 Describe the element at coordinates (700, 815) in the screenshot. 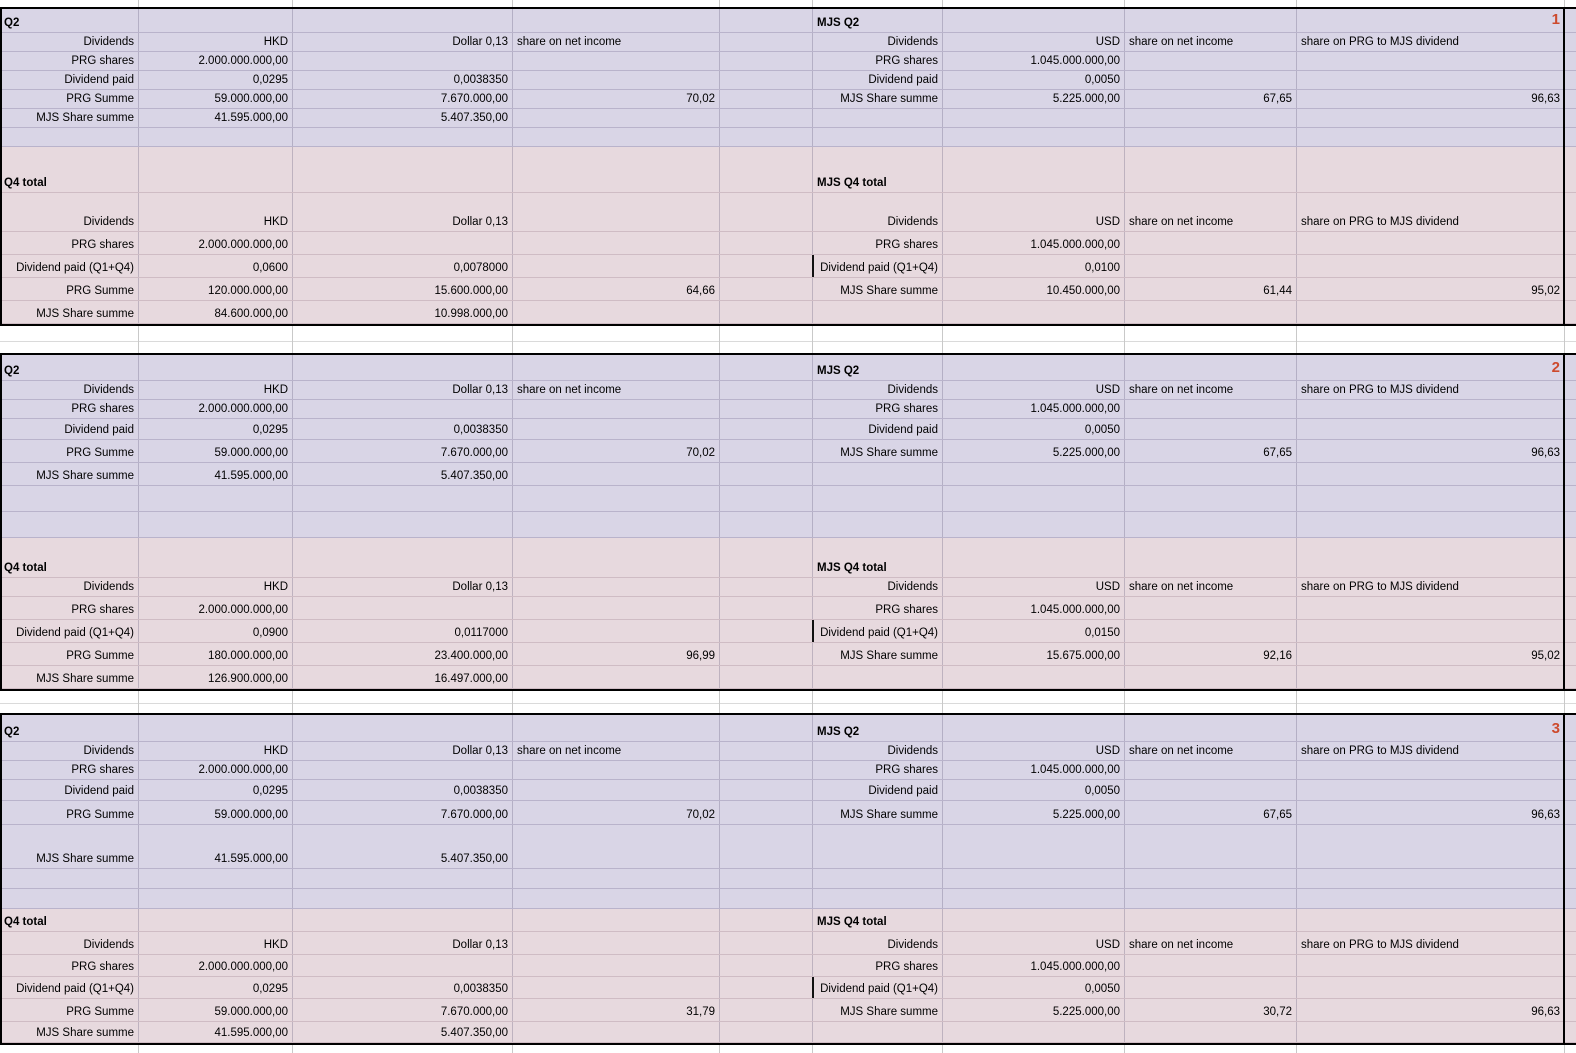

I see `value-cell: 70,02` at that location.